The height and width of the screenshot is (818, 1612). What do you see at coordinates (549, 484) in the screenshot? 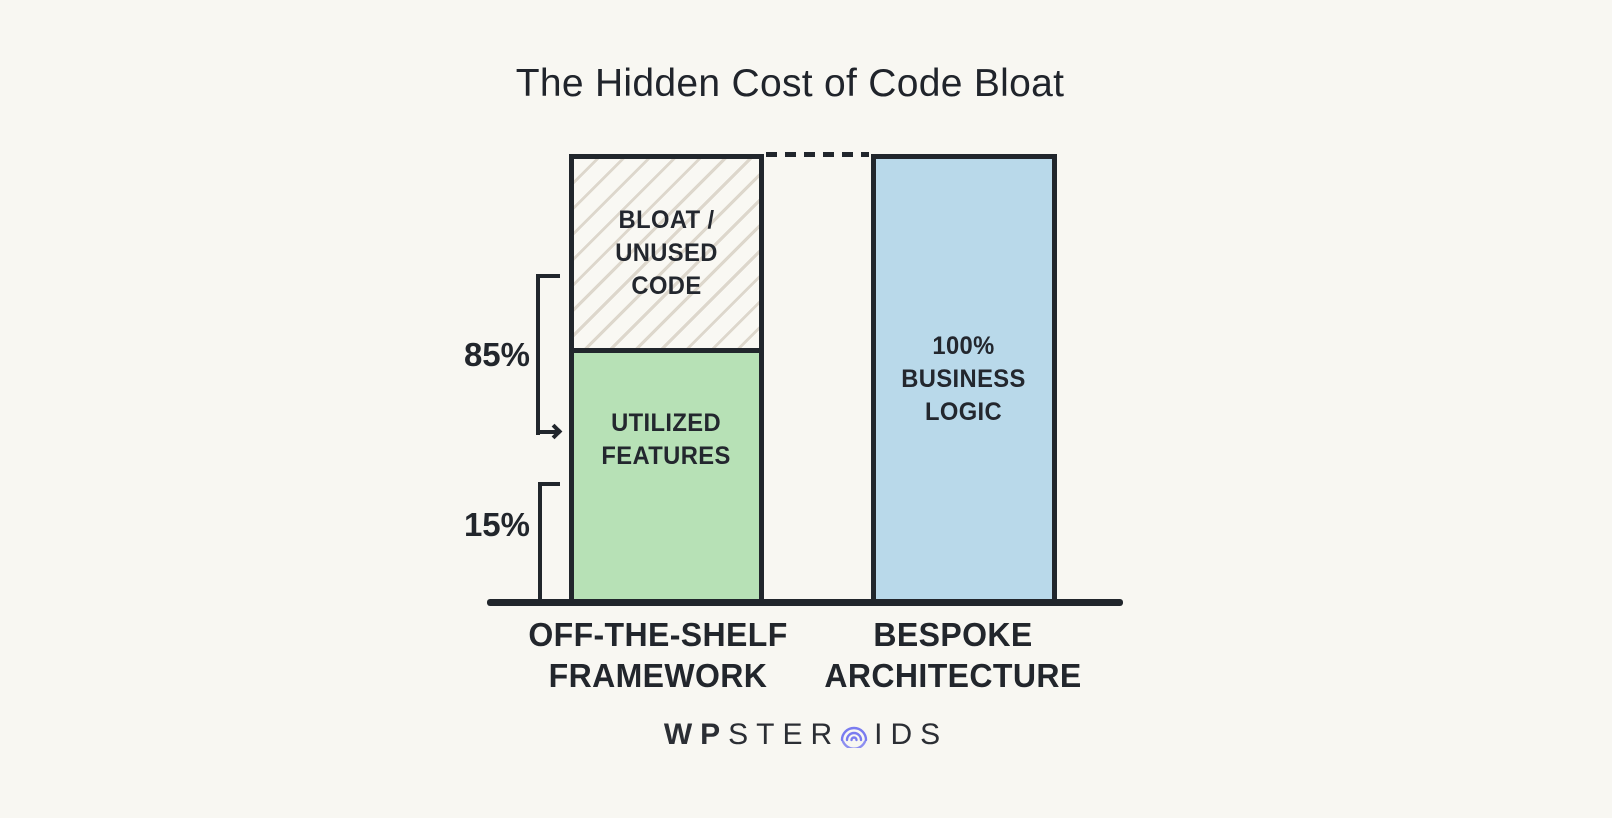
I see `bracket-15-top-tick` at bounding box center [549, 484].